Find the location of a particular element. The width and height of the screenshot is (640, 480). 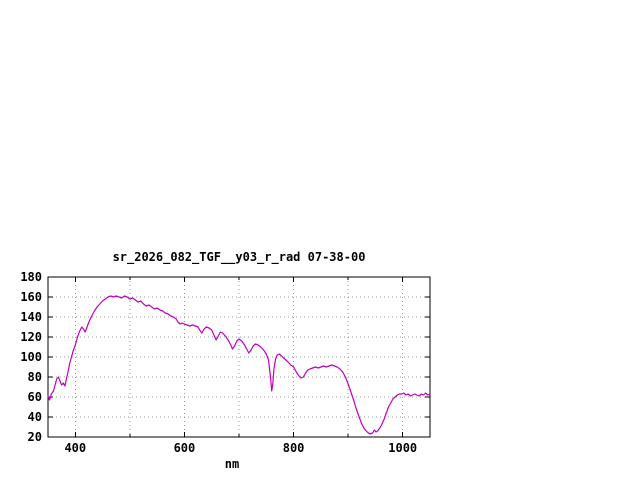

chart-title: sr_2026_082_TGF__y03_r_rad 07-38-00 is located at coordinates (239, 257).